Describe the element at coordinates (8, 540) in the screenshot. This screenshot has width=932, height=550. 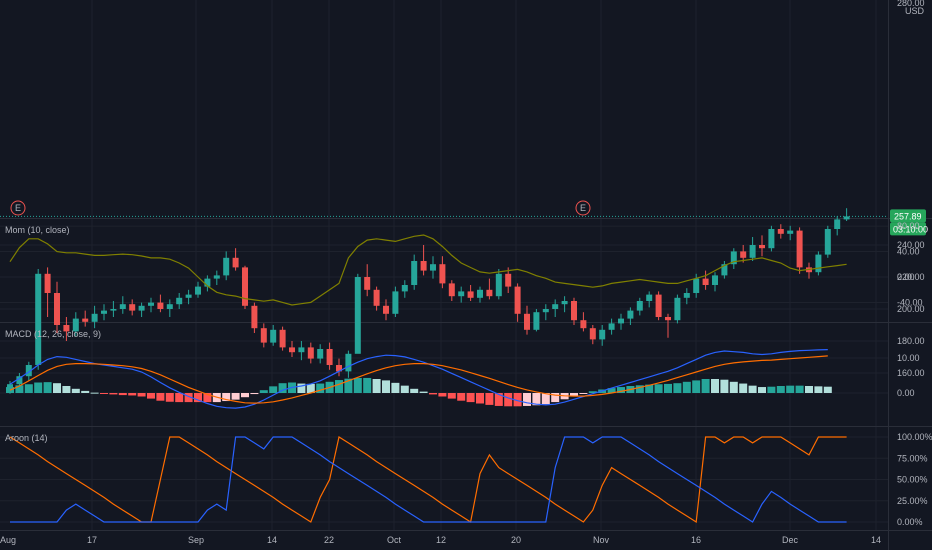
I see `time-axis-label: Aug` at that location.